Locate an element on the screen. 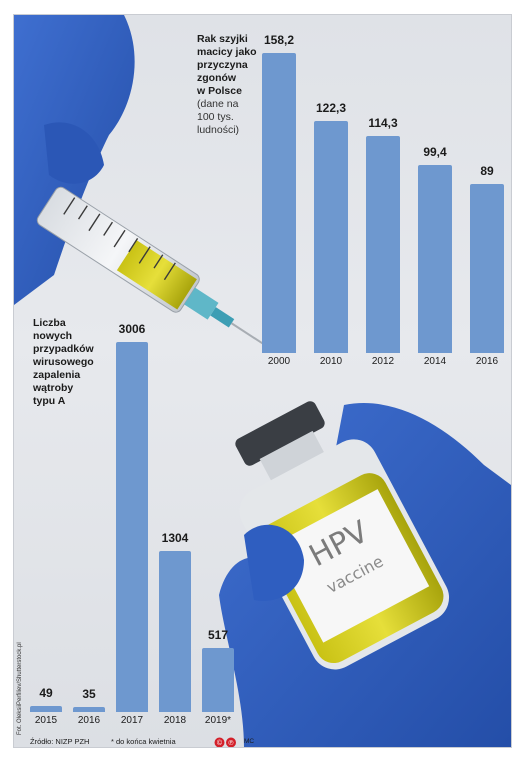 This screenshot has height=760, width=523. chart1-tick-label: 2000 is located at coordinates (279, 361).